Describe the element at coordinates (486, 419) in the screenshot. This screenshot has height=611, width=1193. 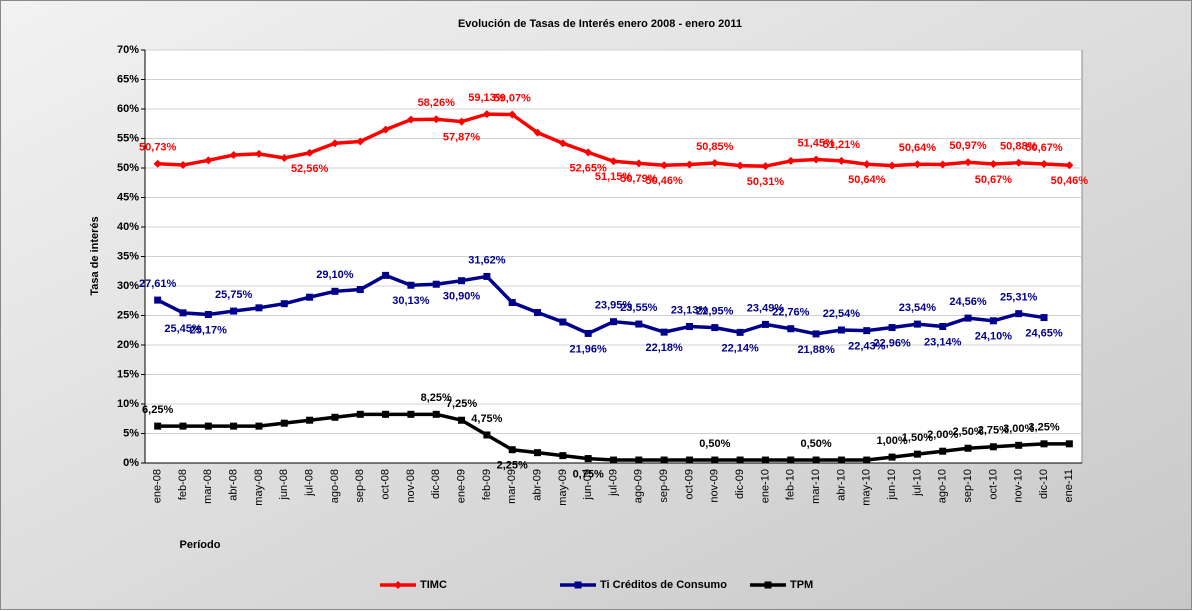
I see `data-label: 4,75%` at that location.